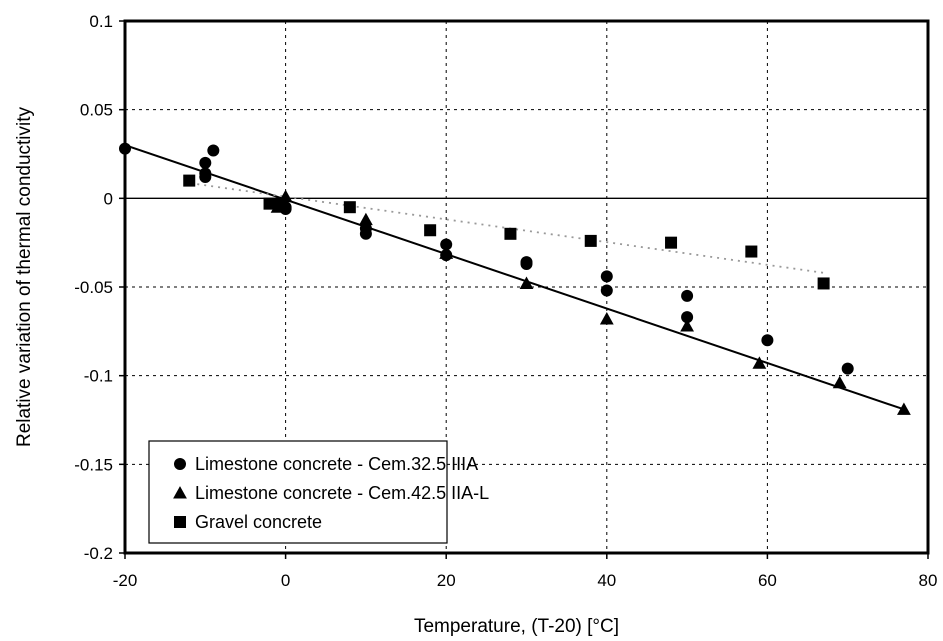 The width and height of the screenshot is (943, 641). Describe the element at coordinates (180, 492) in the screenshot. I see `legend-marker-triangle` at that location.